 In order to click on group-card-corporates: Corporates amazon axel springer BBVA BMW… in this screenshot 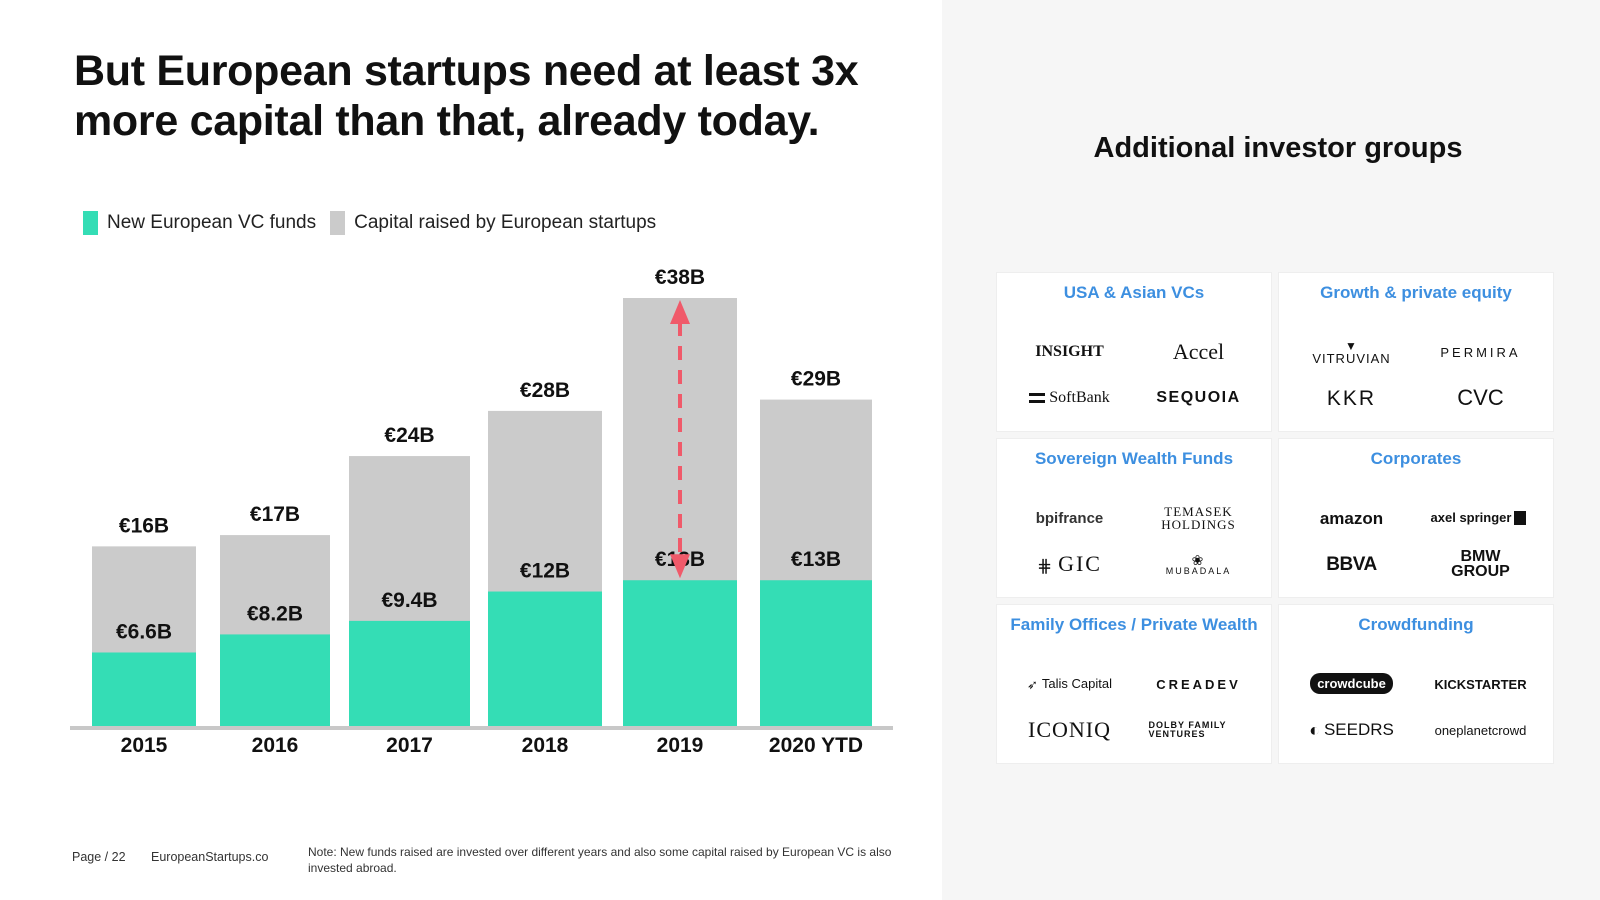, I will do `click(1416, 518)`.